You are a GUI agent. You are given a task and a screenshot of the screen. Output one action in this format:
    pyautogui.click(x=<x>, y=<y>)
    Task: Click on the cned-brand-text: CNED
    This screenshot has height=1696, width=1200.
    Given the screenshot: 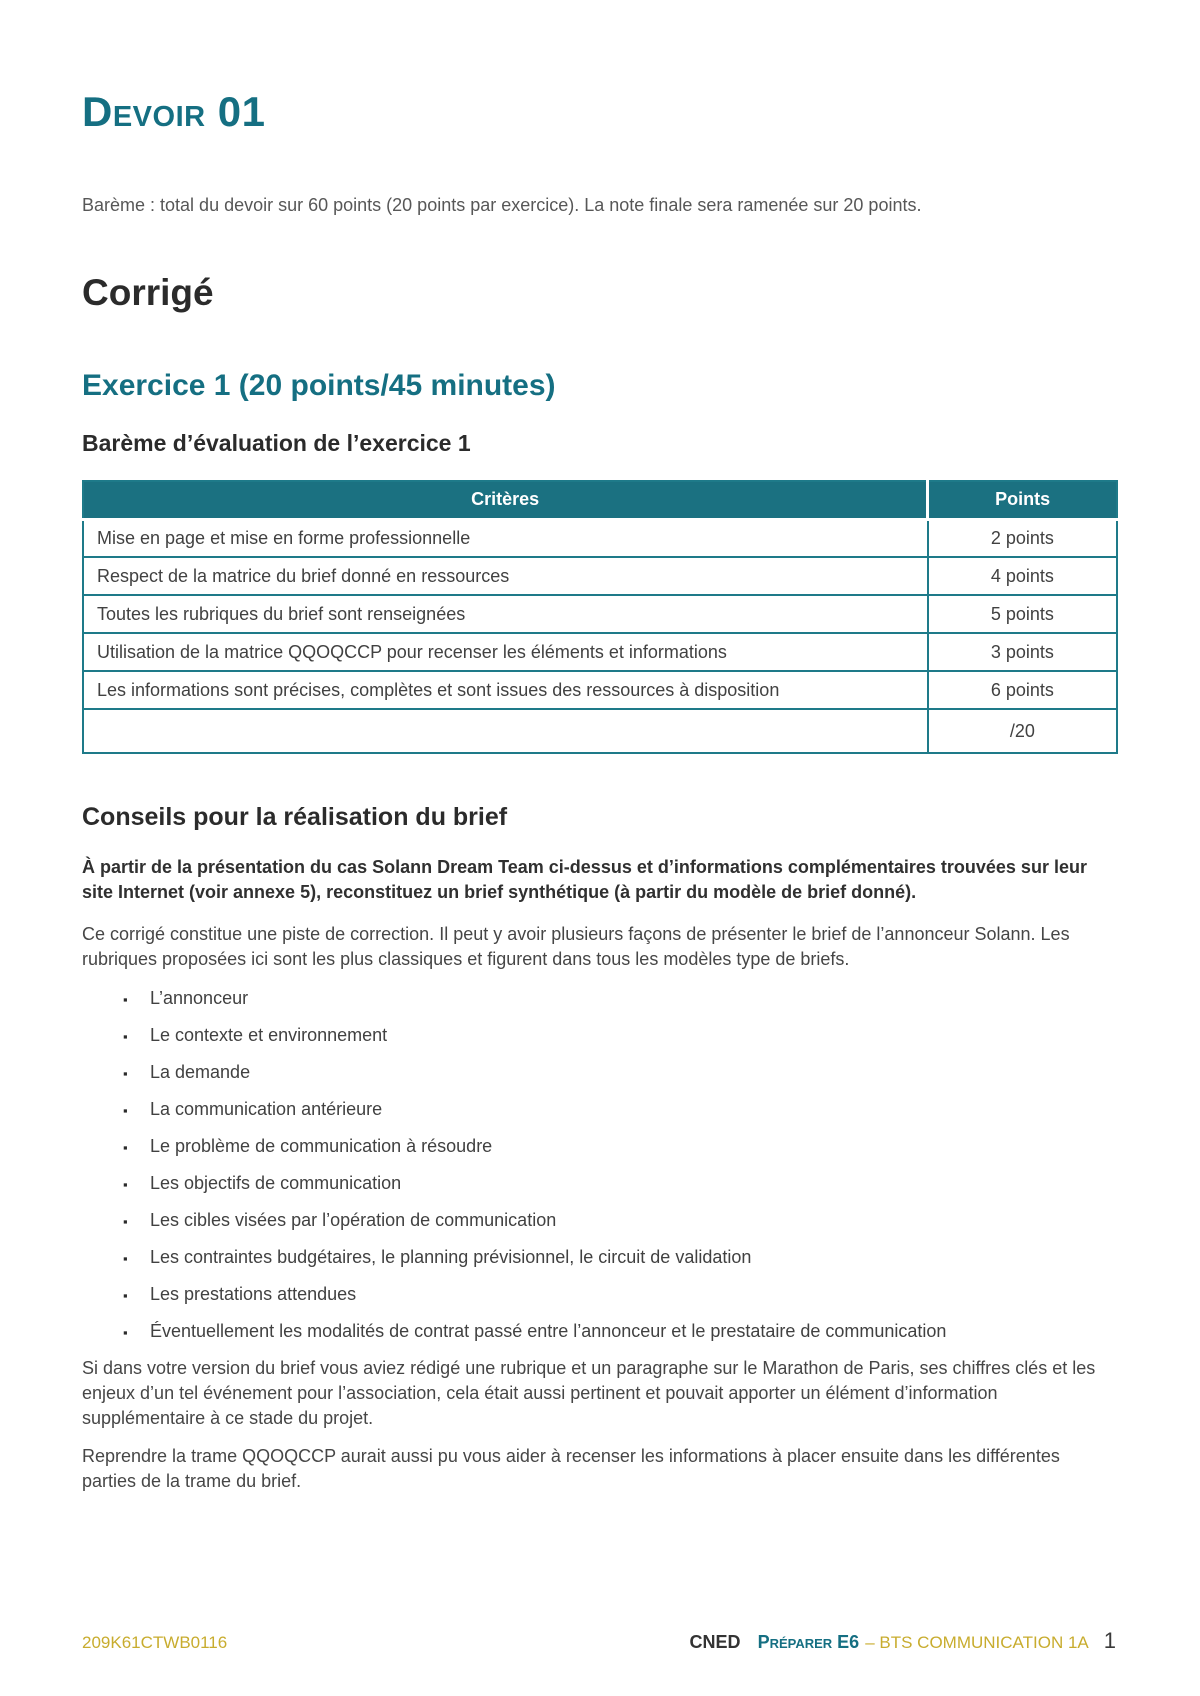 What is the action you would take?
    pyautogui.click(x=715, y=1642)
    